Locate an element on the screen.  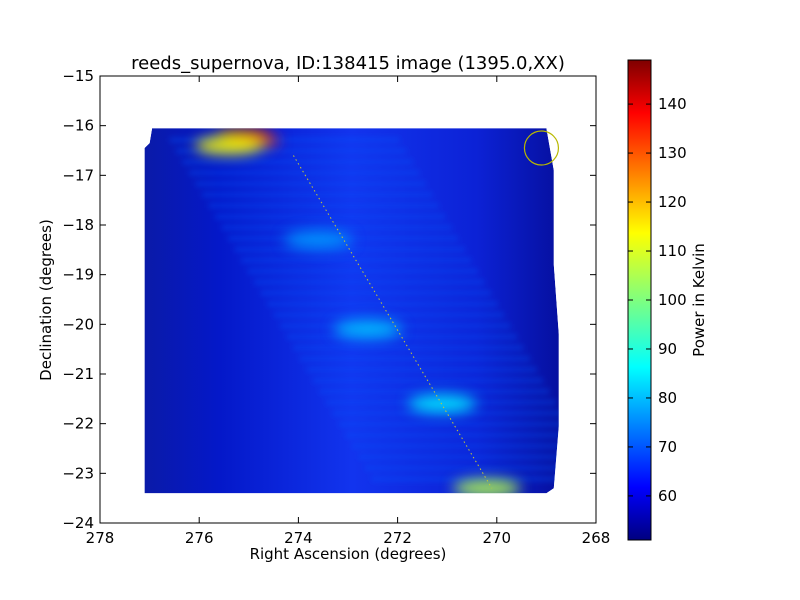
source-track-line is located at coordinates (393, 322).